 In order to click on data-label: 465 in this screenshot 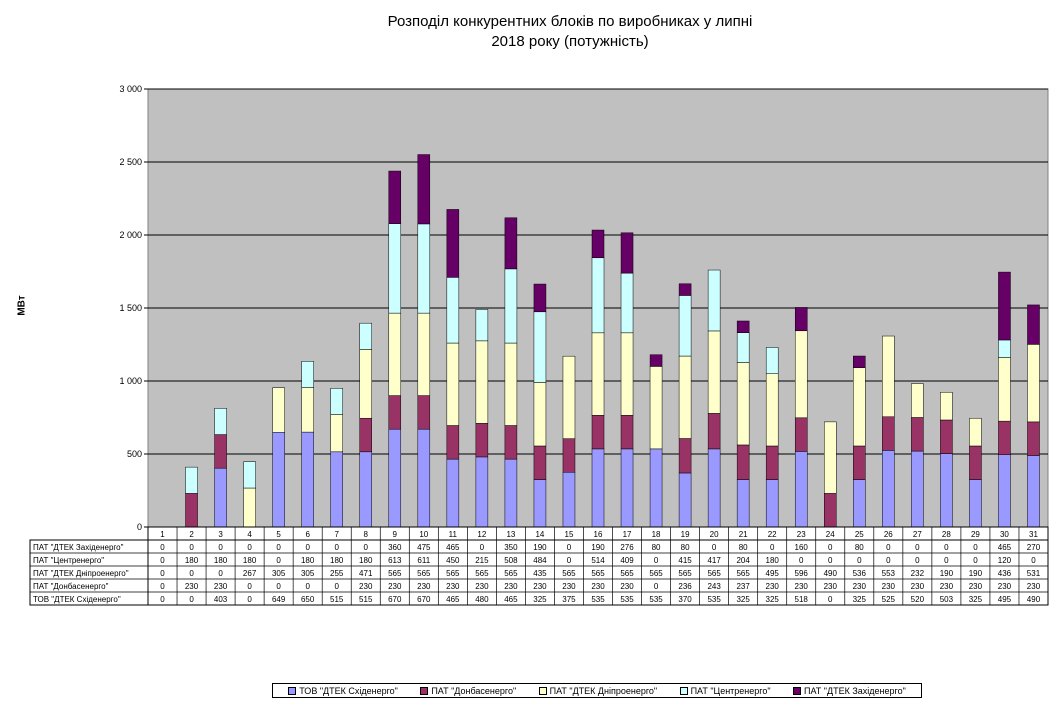, I will do `click(1005, 547)`.